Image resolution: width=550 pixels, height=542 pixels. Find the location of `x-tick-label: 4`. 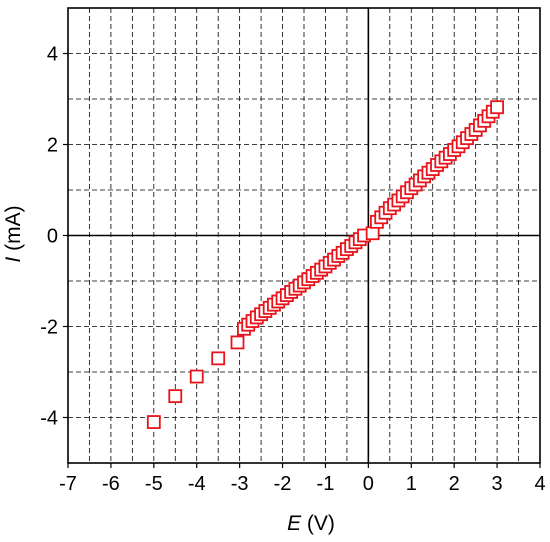

x-tick-label: 4 is located at coordinates (539, 484).